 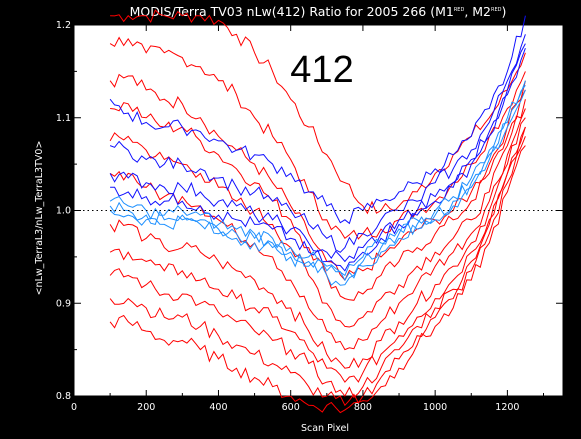 What do you see at coordinates (146, 407) in the screenshot?
I see `x-tick-label: 200` at bounding box center [146, 407].